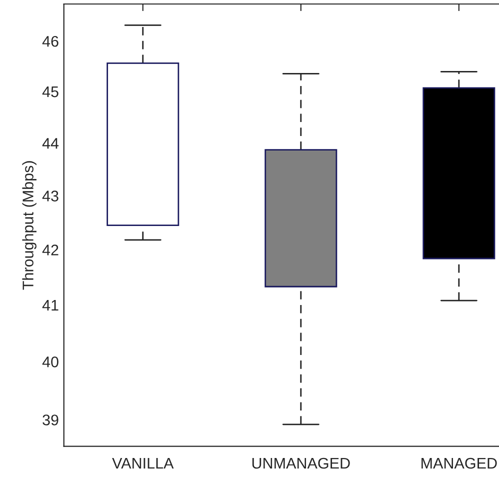  I want to click on y-tick-label: 42, so click(50, 250).